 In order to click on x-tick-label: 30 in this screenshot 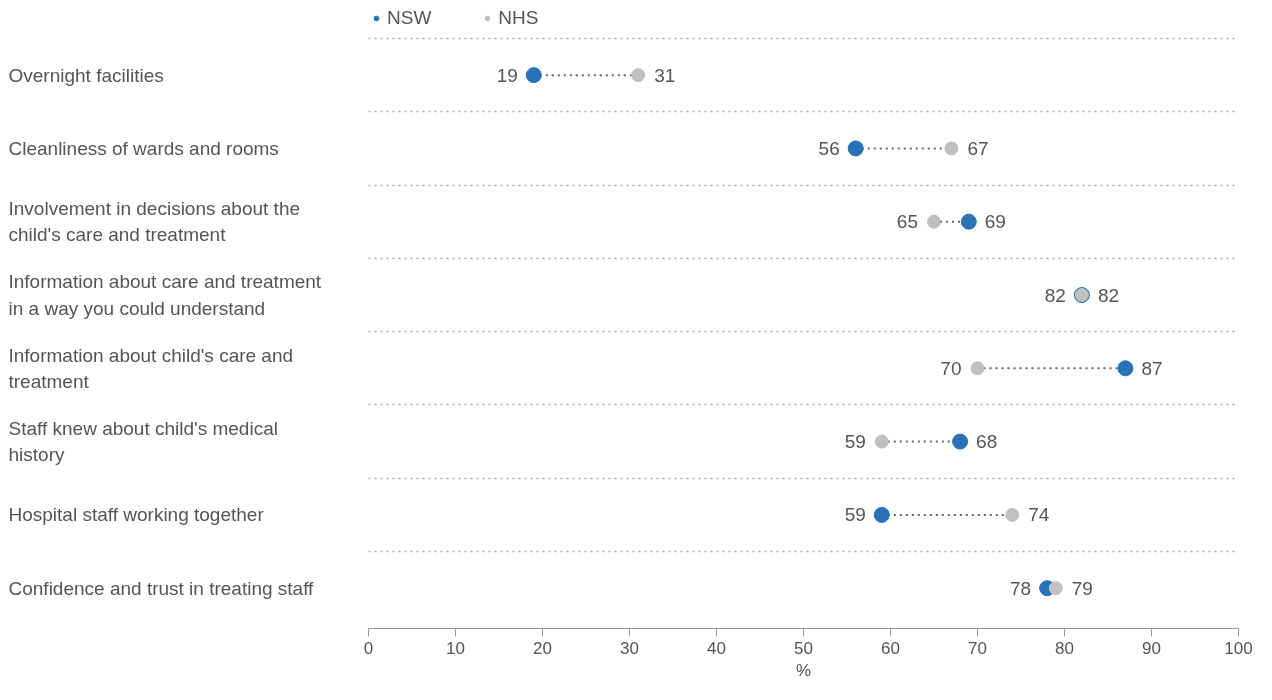, I will do `click(629, 648)`.